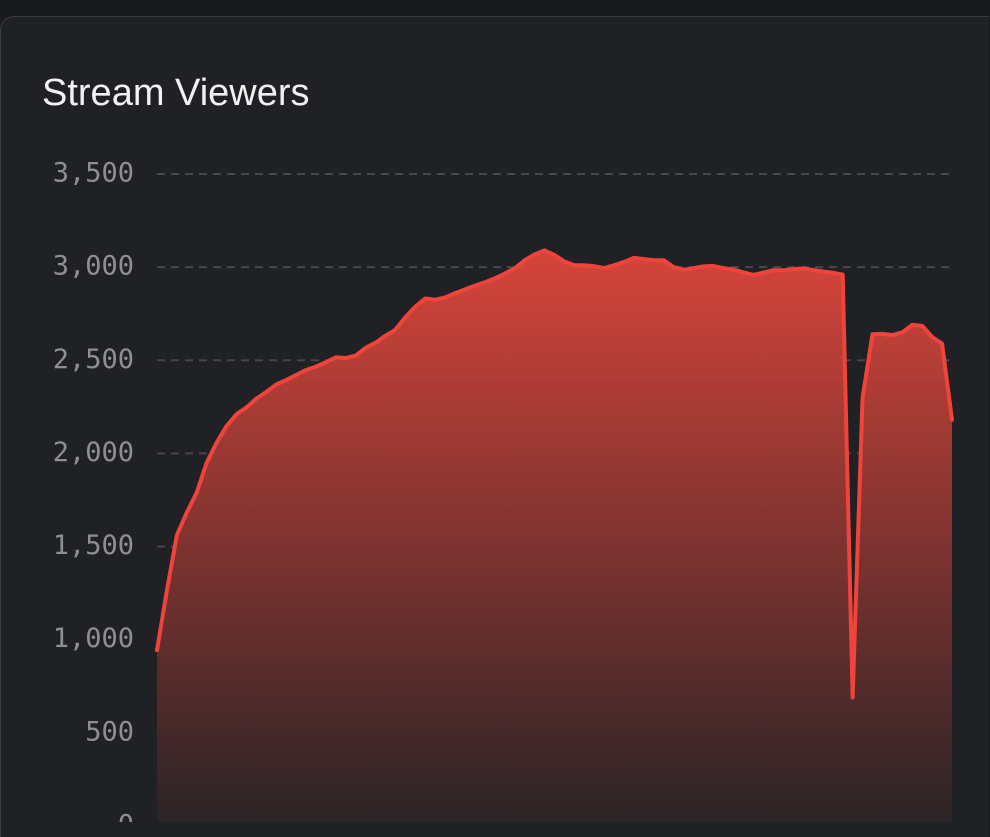 This screenshot has height=837, width=990. Describe the element at coordinates (93, 359) in the screenshot. I see `y-tick-label: 2,500` at that location.